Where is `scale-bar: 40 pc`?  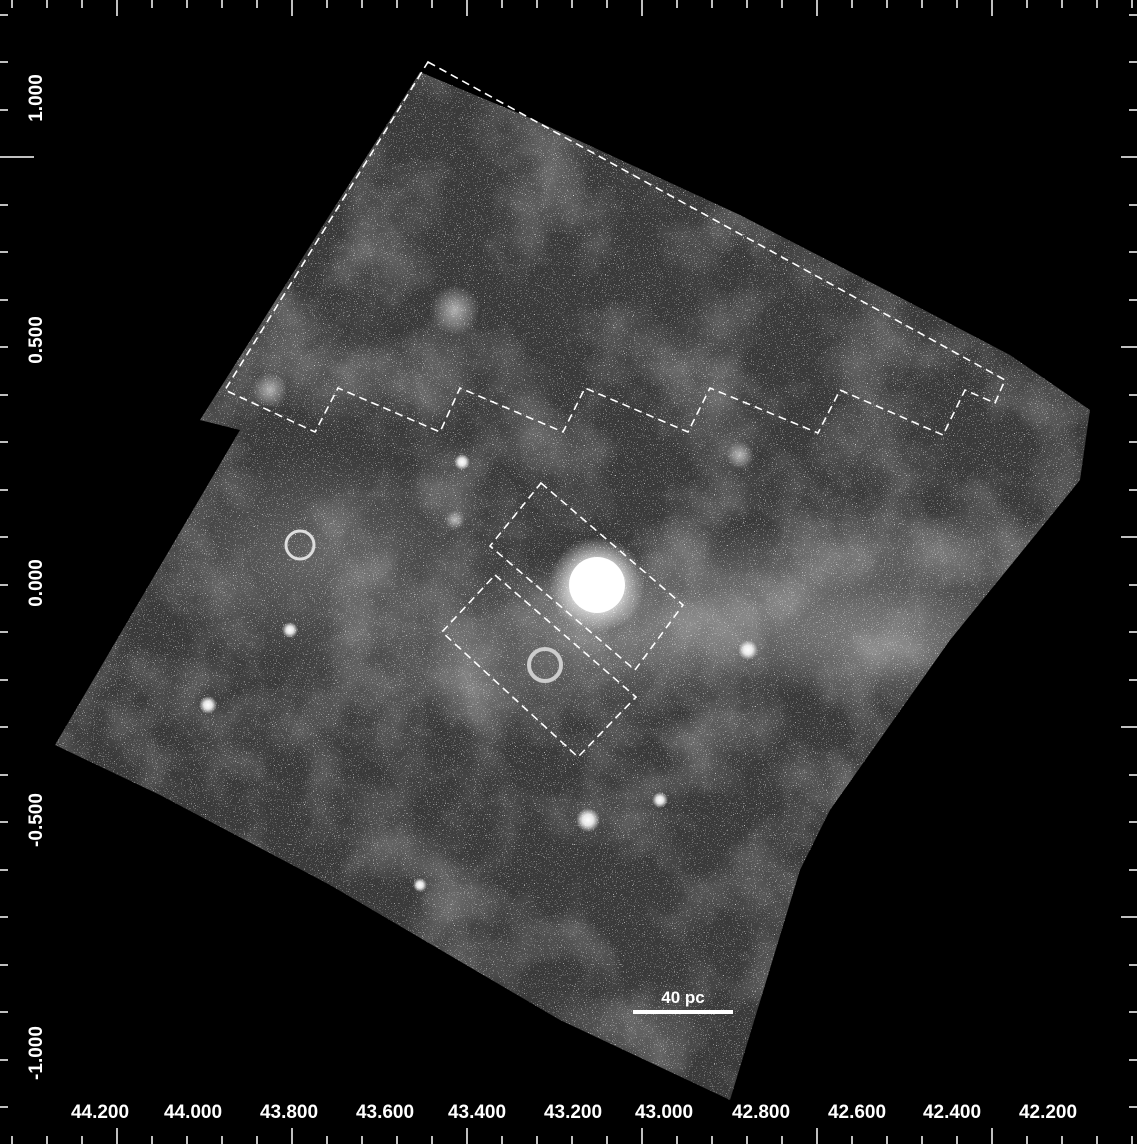
scale-bar: 40 pc is located at coordinates (683, 1001).